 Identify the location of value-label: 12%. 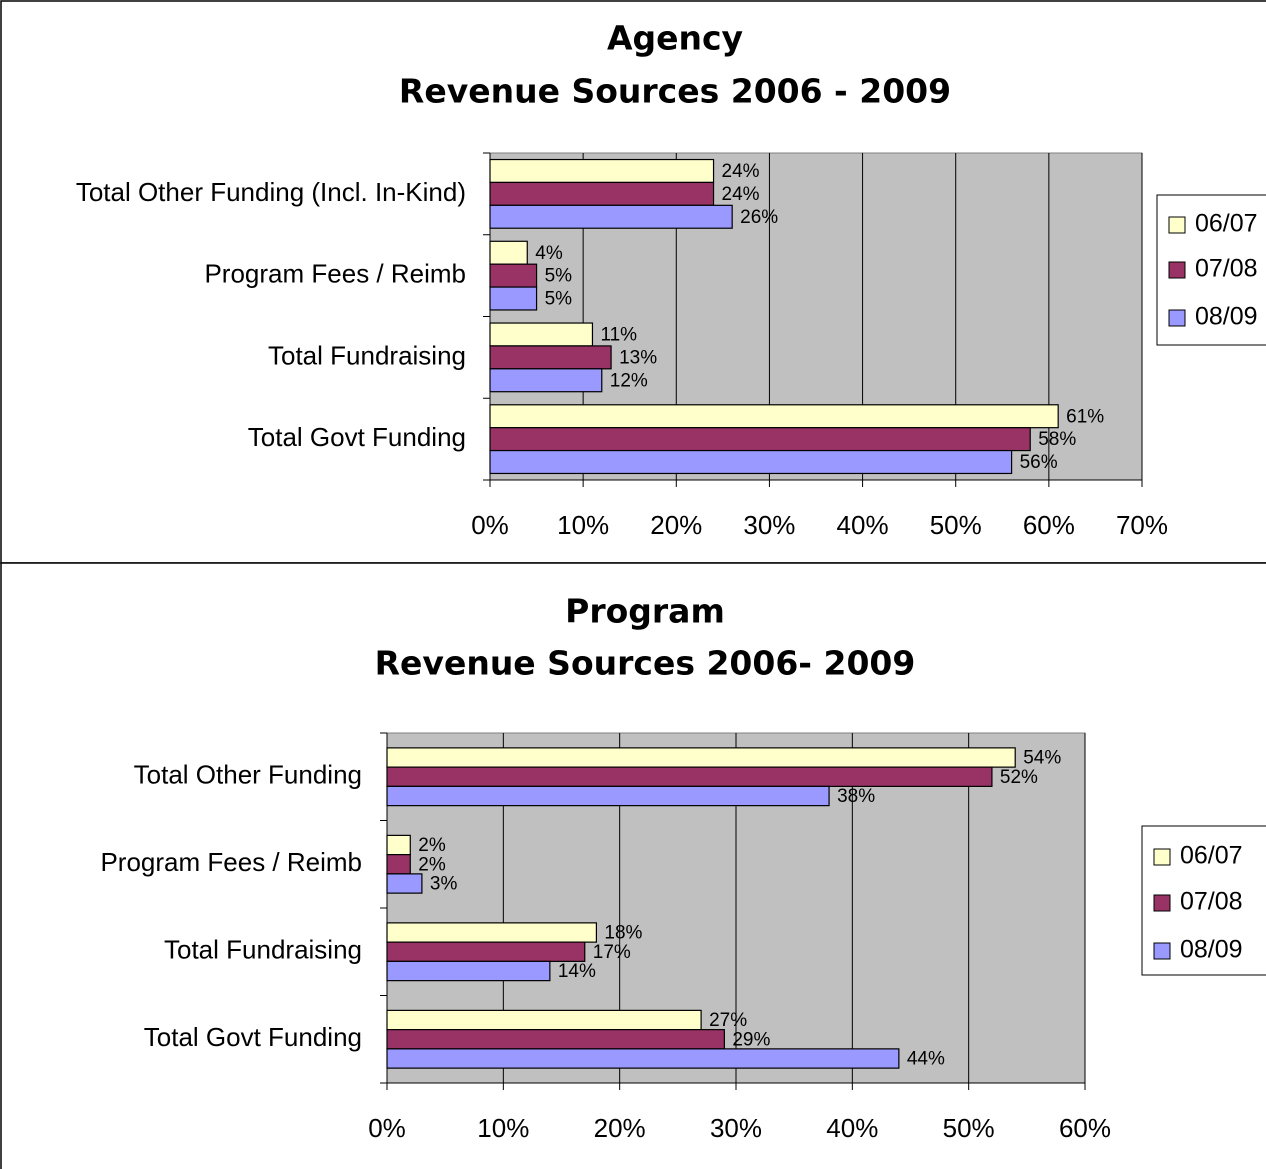
(629, 380).